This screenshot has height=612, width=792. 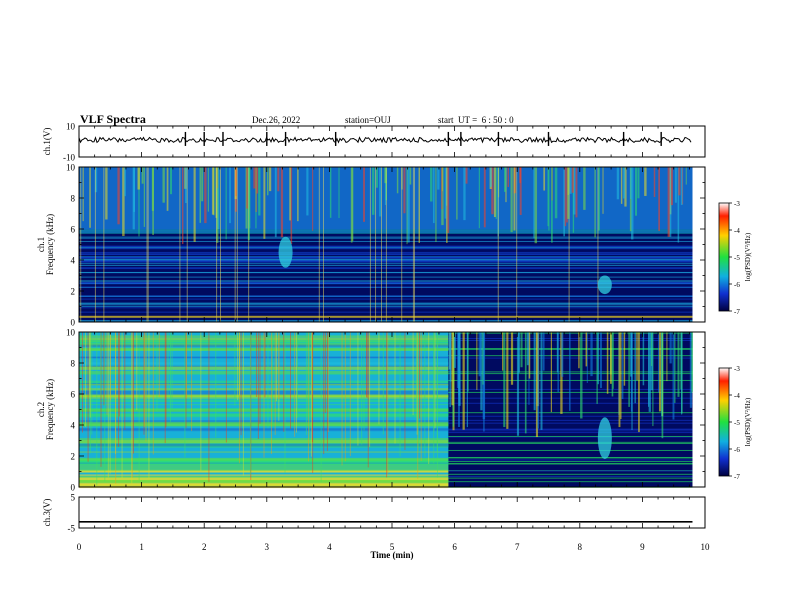 What do you see at coordinates (392, 547) in the screenshot?
I see `x-tick-label: 5` at bounding box center [392, 547].